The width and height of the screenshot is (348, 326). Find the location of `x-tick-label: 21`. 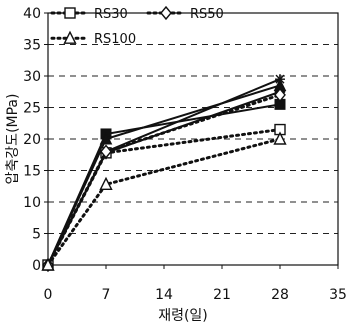

x-tick-label: 21 is located at coordinates (222, 295).